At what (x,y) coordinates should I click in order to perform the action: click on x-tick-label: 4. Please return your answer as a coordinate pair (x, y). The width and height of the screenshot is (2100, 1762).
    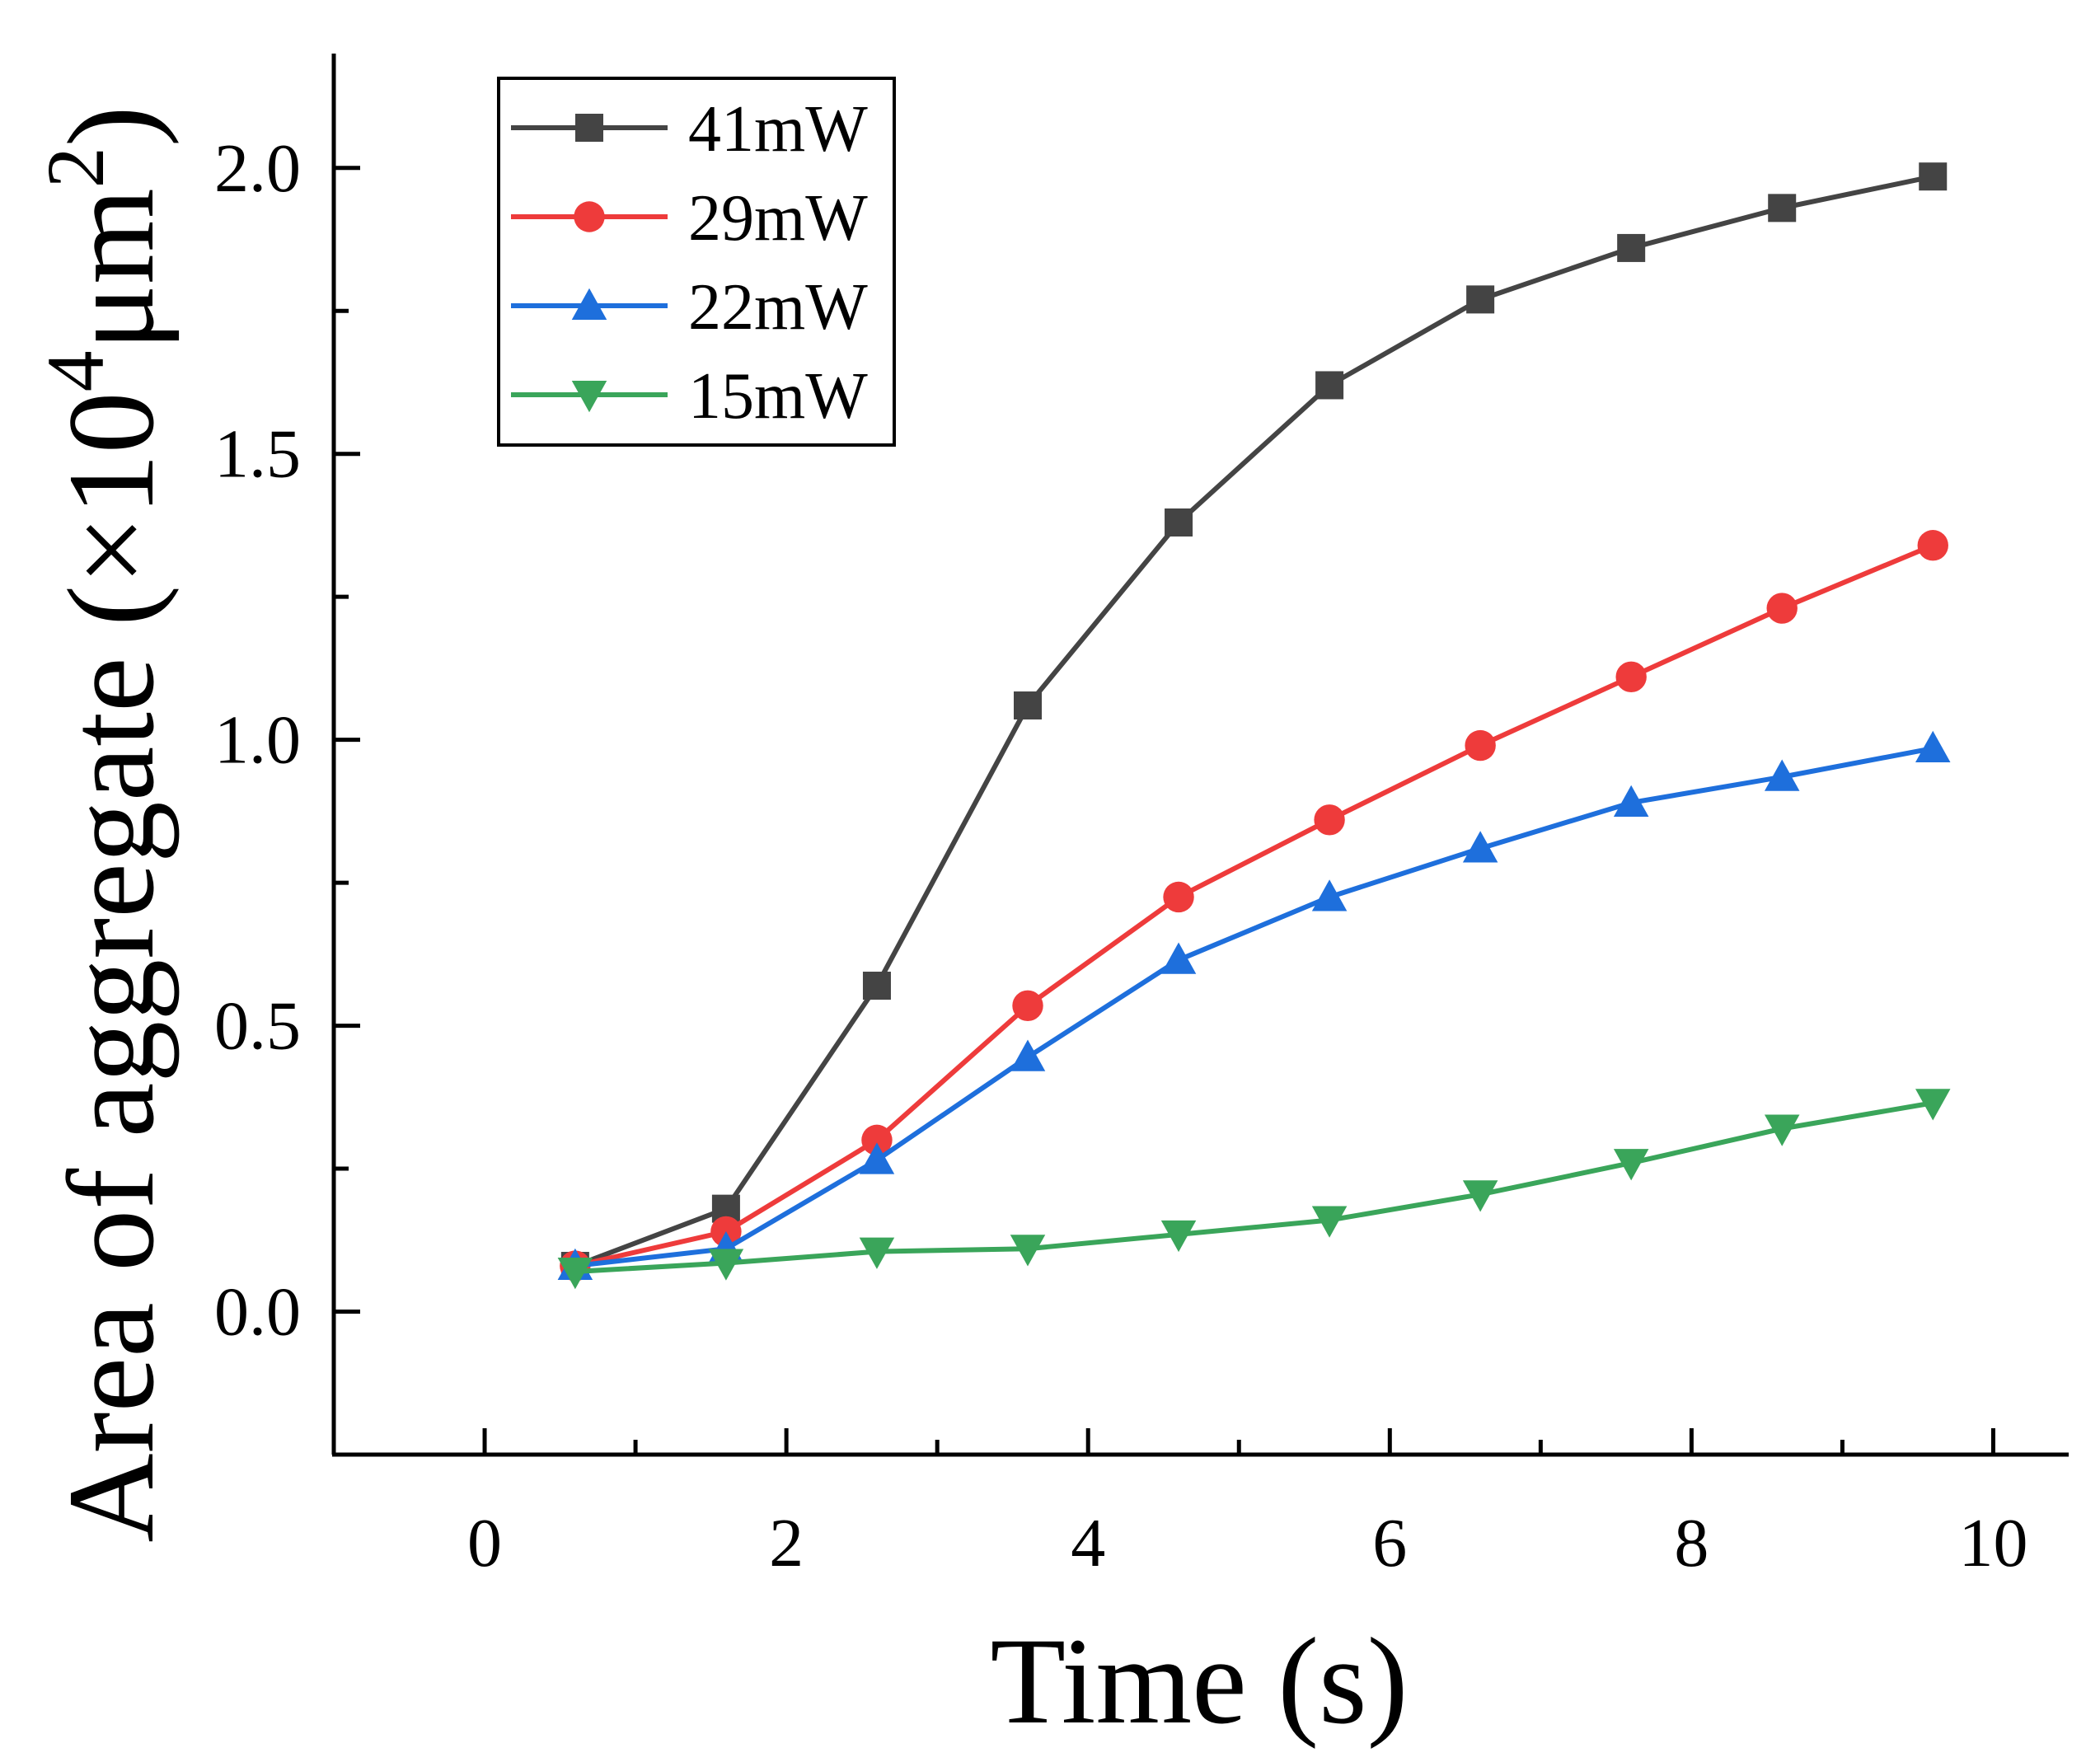
    Looking at the image, I should click on (1088, 1544).